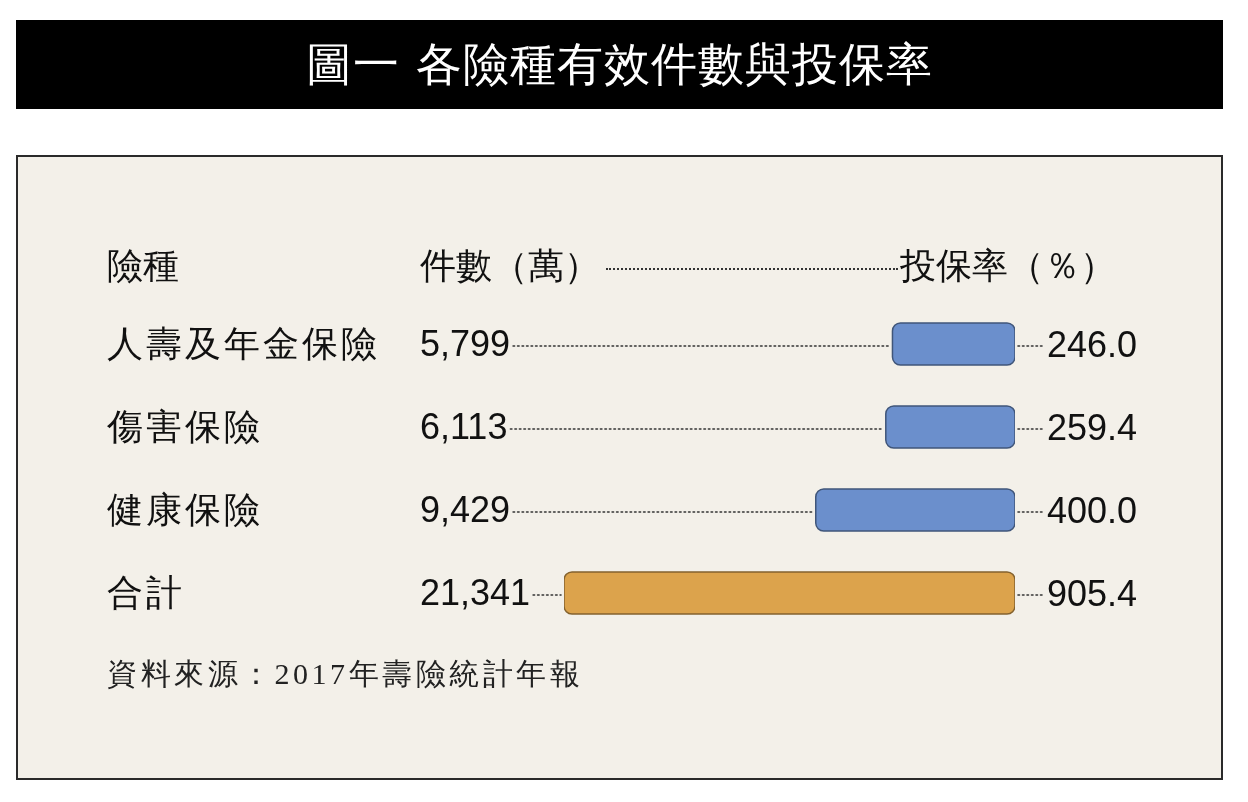 The image size is (1248, 802). Describe the element at coordinates (184, 426) in the screenshot. I see `y-tick-label: 傷害保險` at that location.